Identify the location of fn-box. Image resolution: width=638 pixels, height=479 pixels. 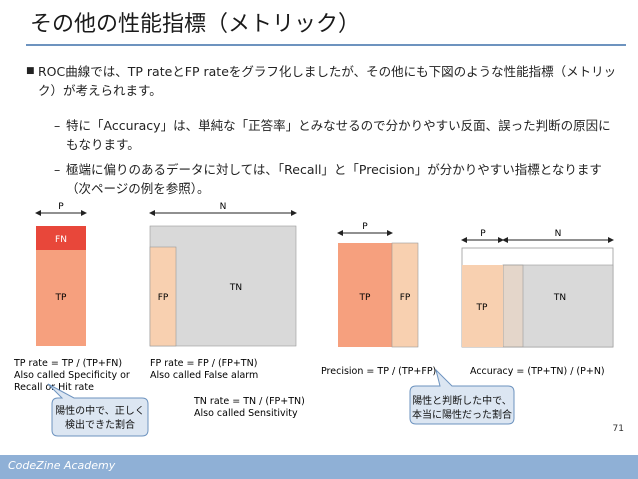
(61, 238).